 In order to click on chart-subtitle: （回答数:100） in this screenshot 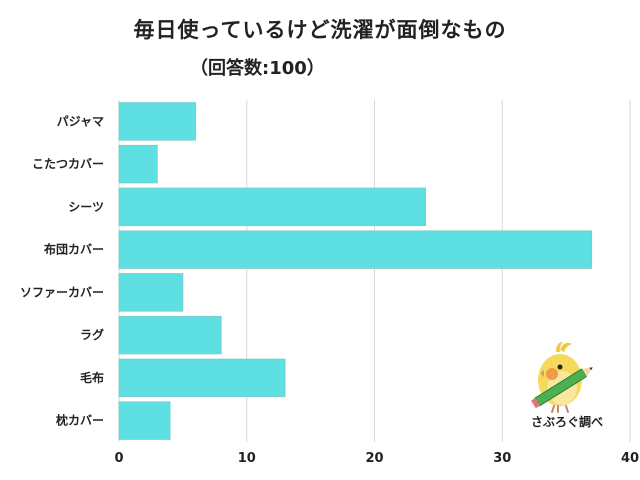, I will do `click(257, 68)`.